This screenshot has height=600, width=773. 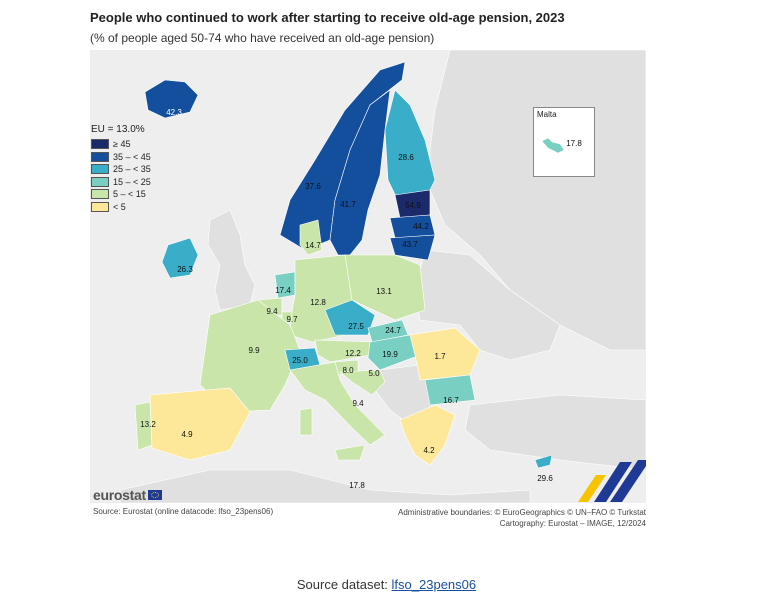 What do you see at coordinates (200, 424) in the screenshot?
I see `country-spain` at bounding box center [200, 424].